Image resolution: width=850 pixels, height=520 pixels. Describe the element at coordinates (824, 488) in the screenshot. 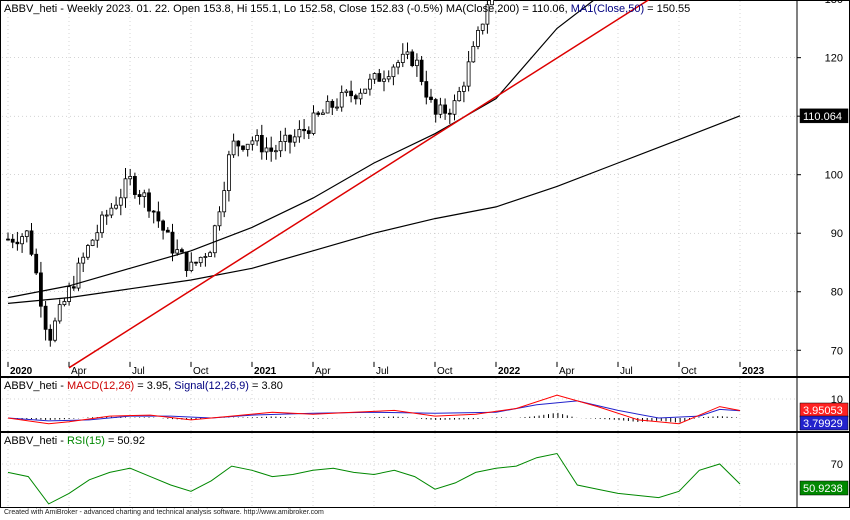

I see `rsi-value-tag-box` at that location.